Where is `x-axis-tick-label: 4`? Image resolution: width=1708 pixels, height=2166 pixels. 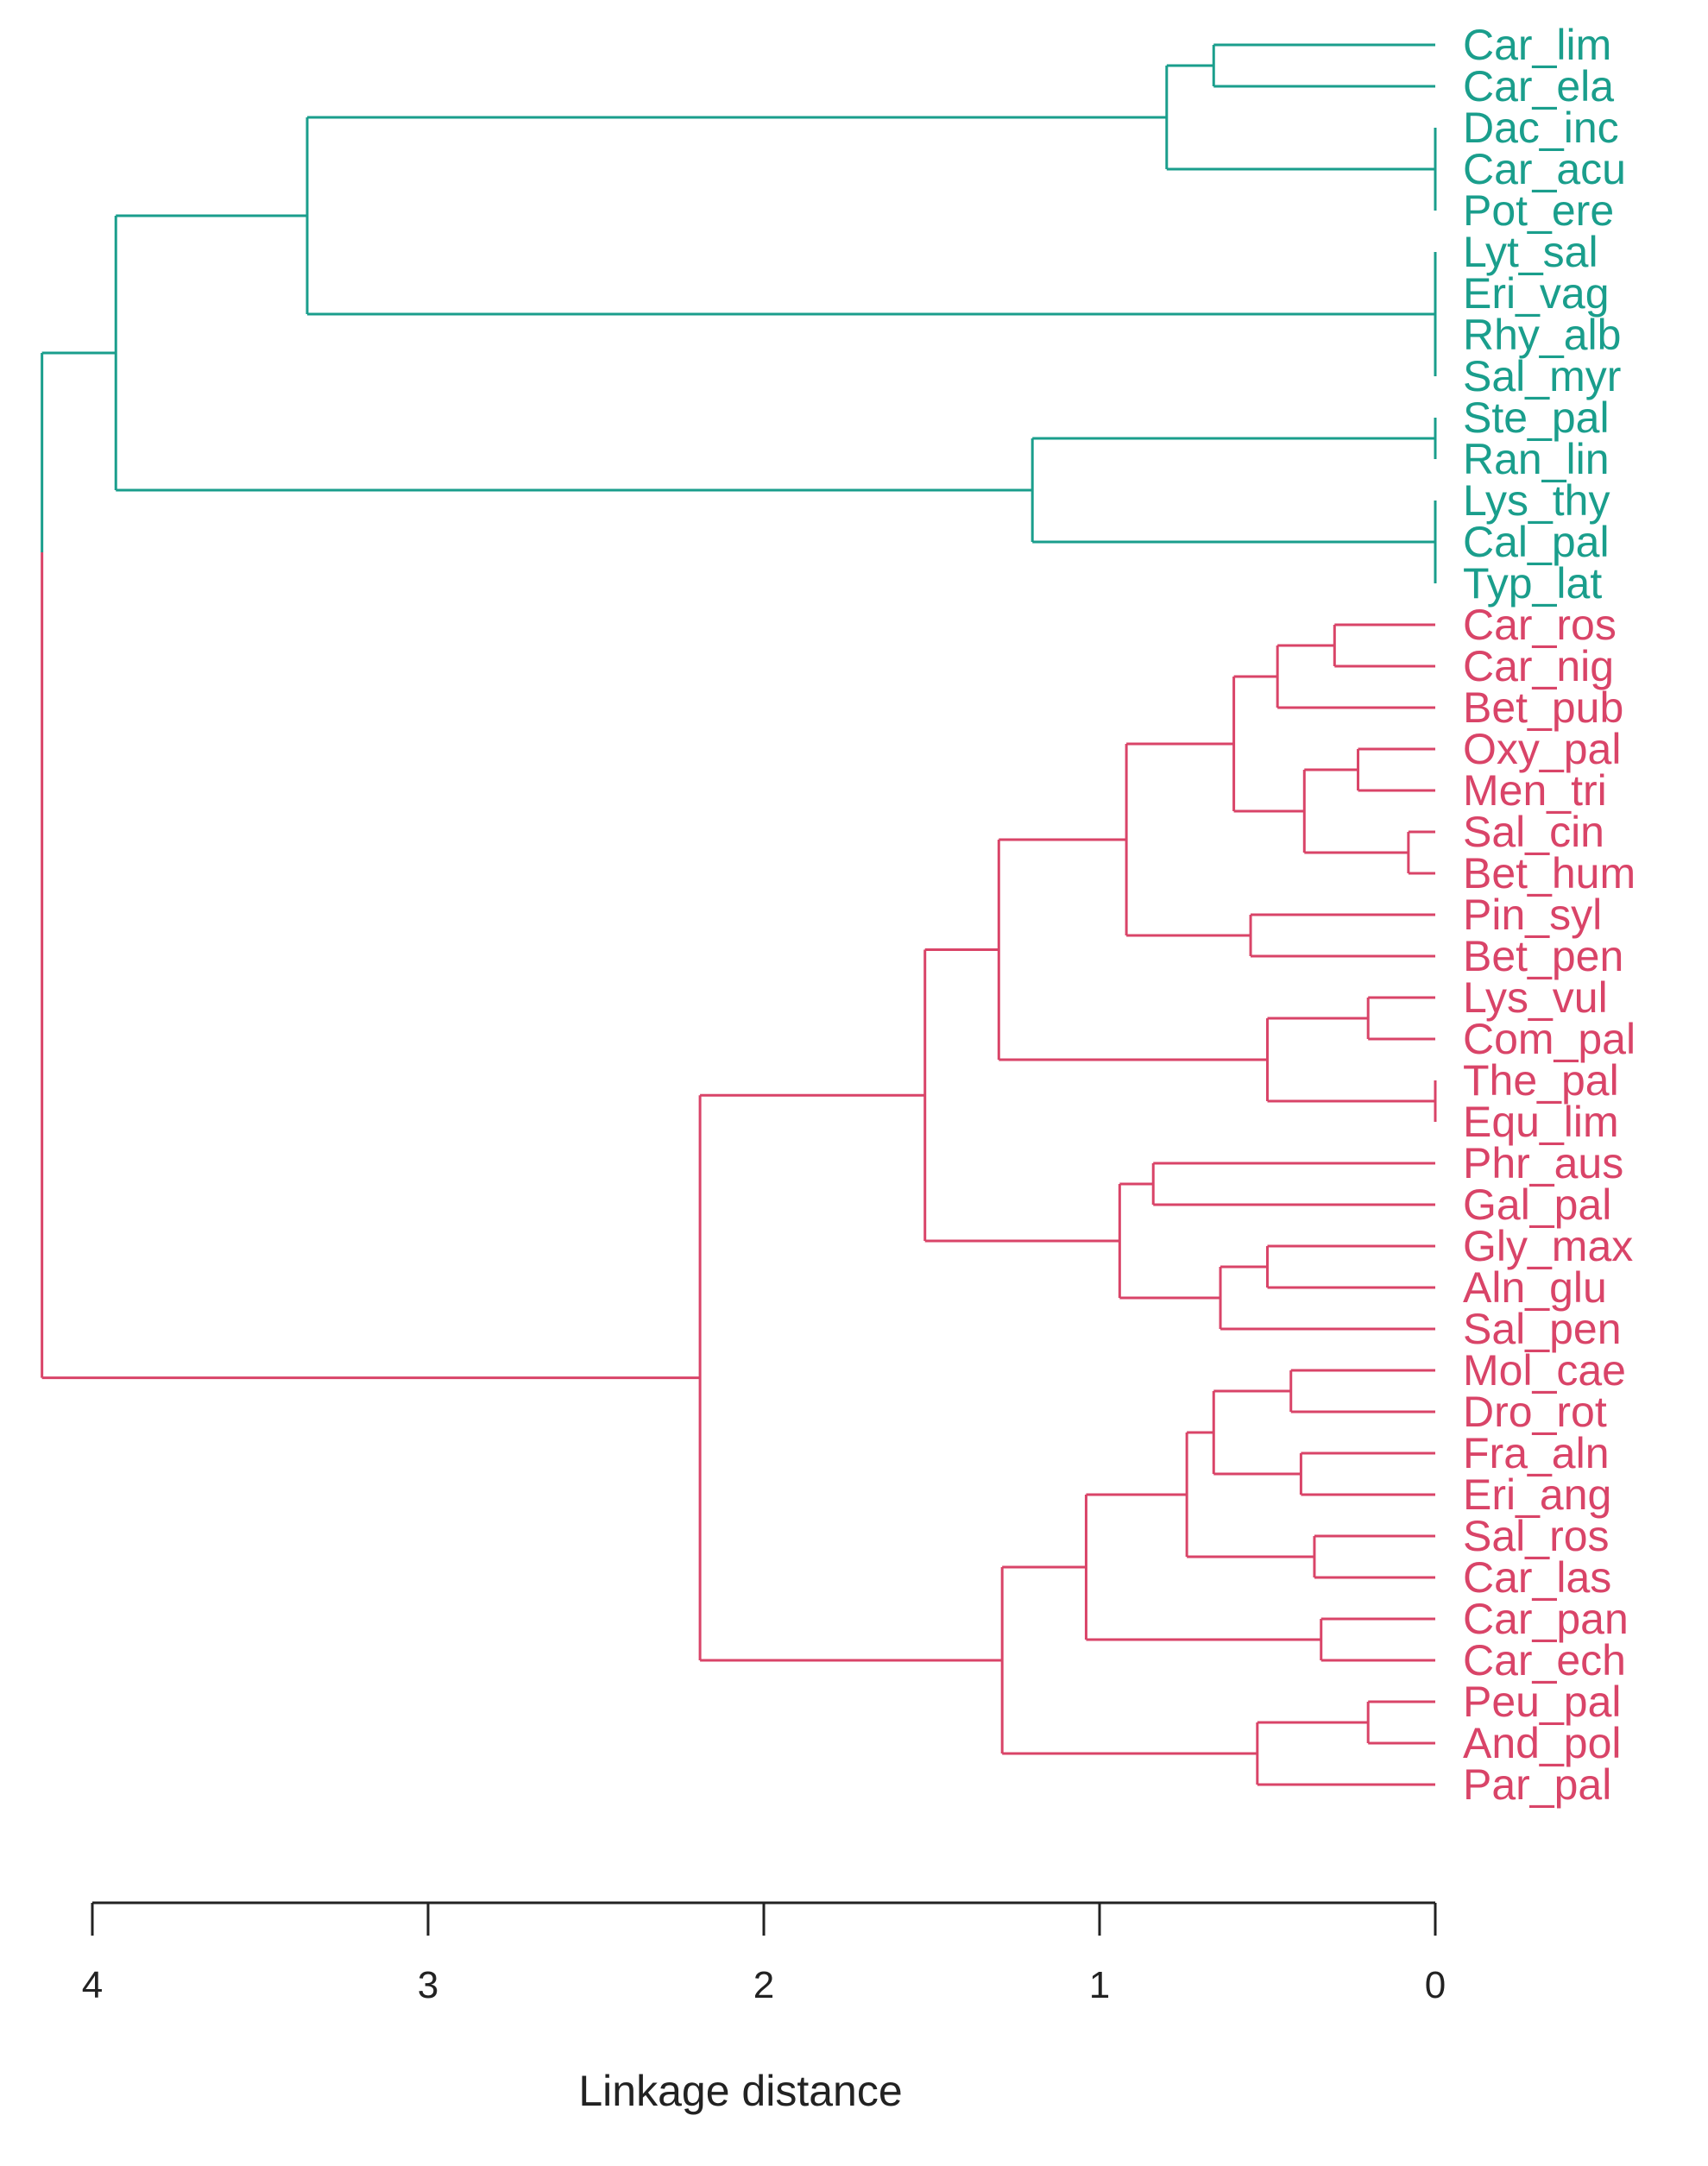 x-axis-tick-label: 4 is located at coordinates (92, 1985).